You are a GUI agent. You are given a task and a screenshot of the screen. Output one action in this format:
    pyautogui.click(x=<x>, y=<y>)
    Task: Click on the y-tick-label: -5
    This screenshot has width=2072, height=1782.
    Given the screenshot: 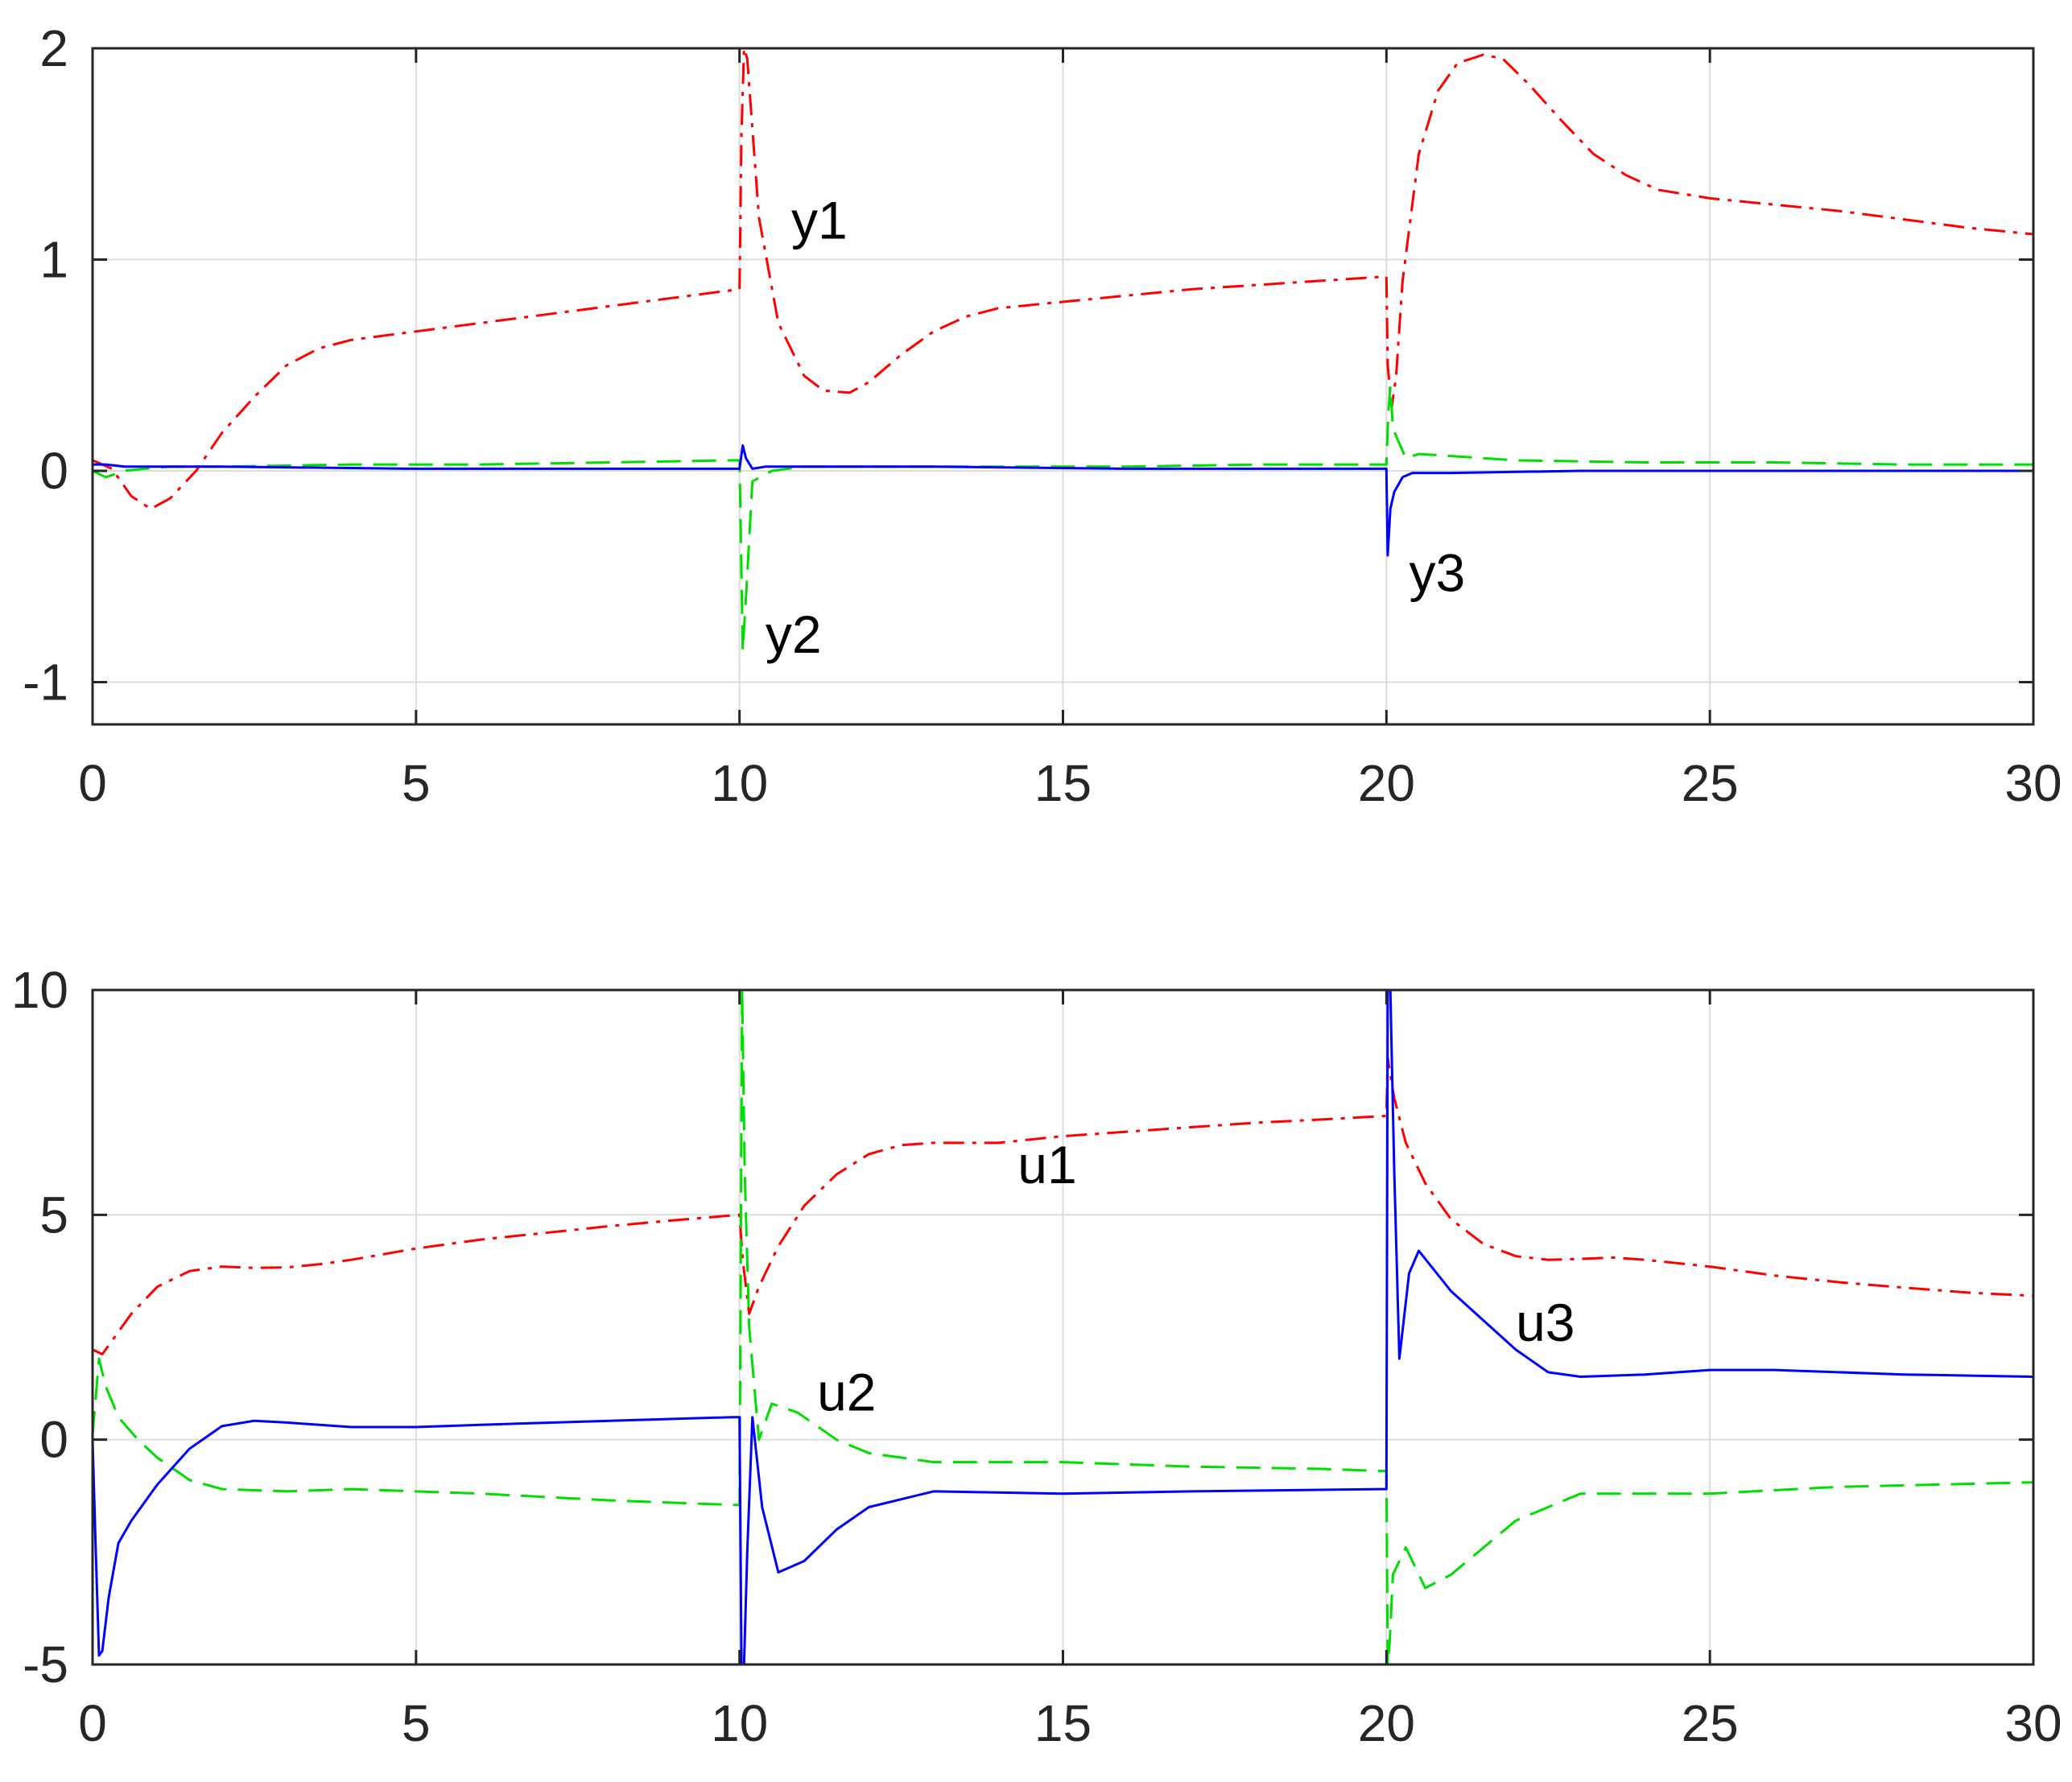 What is the action you would take?
    pyautogui.click(x=46, y=1664)
    